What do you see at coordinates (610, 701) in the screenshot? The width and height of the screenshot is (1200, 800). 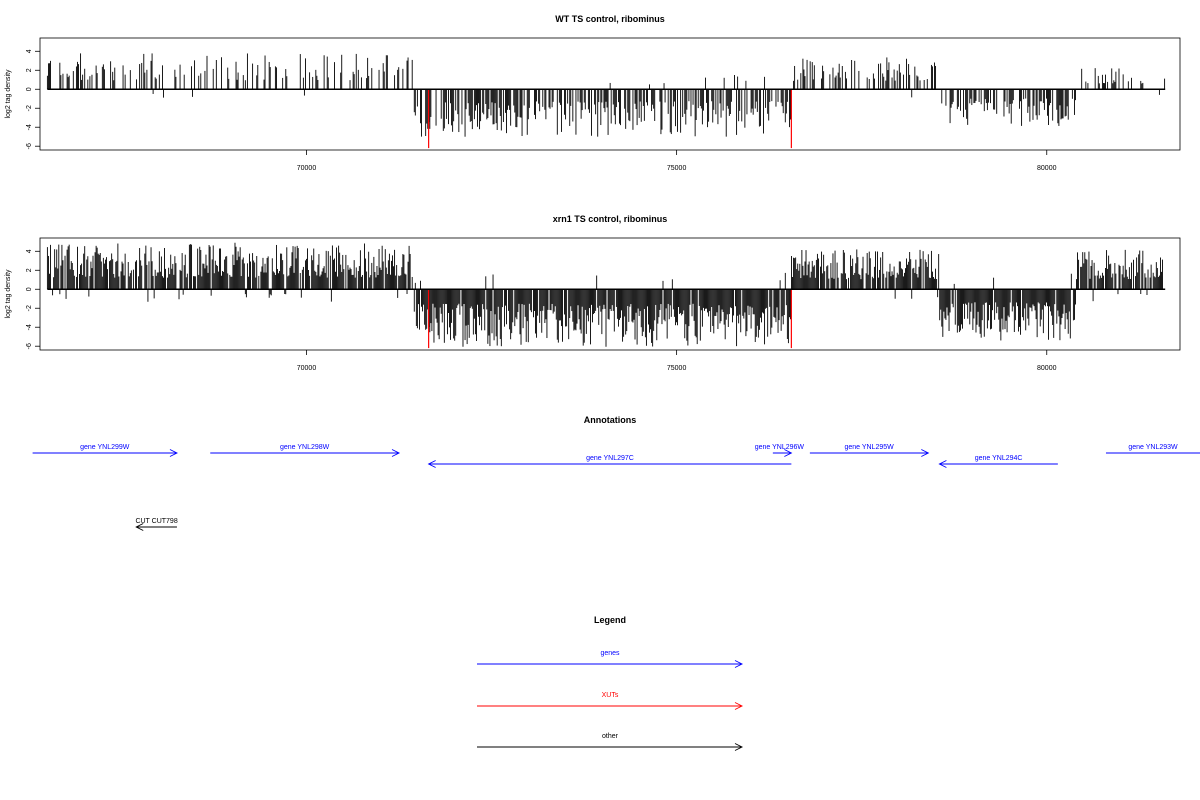 I see `legend-item-xuts: XUTs` at bounding box center [610, 701].